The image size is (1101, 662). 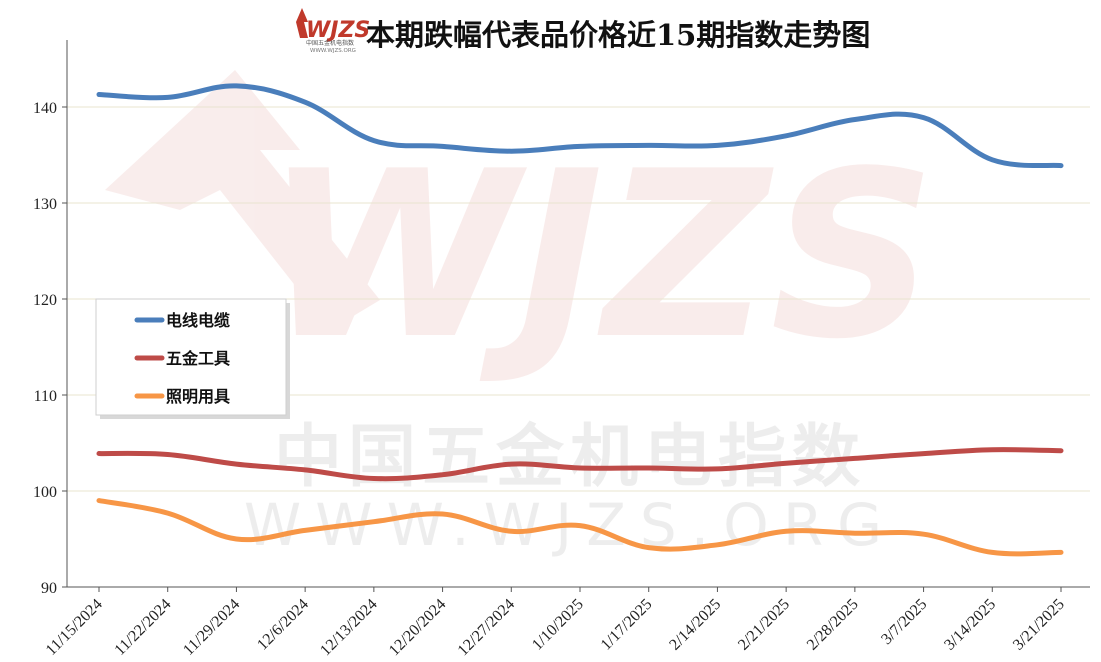 I want to click on x-tick-label: 3/14/2025, so click(x=970, y=625).